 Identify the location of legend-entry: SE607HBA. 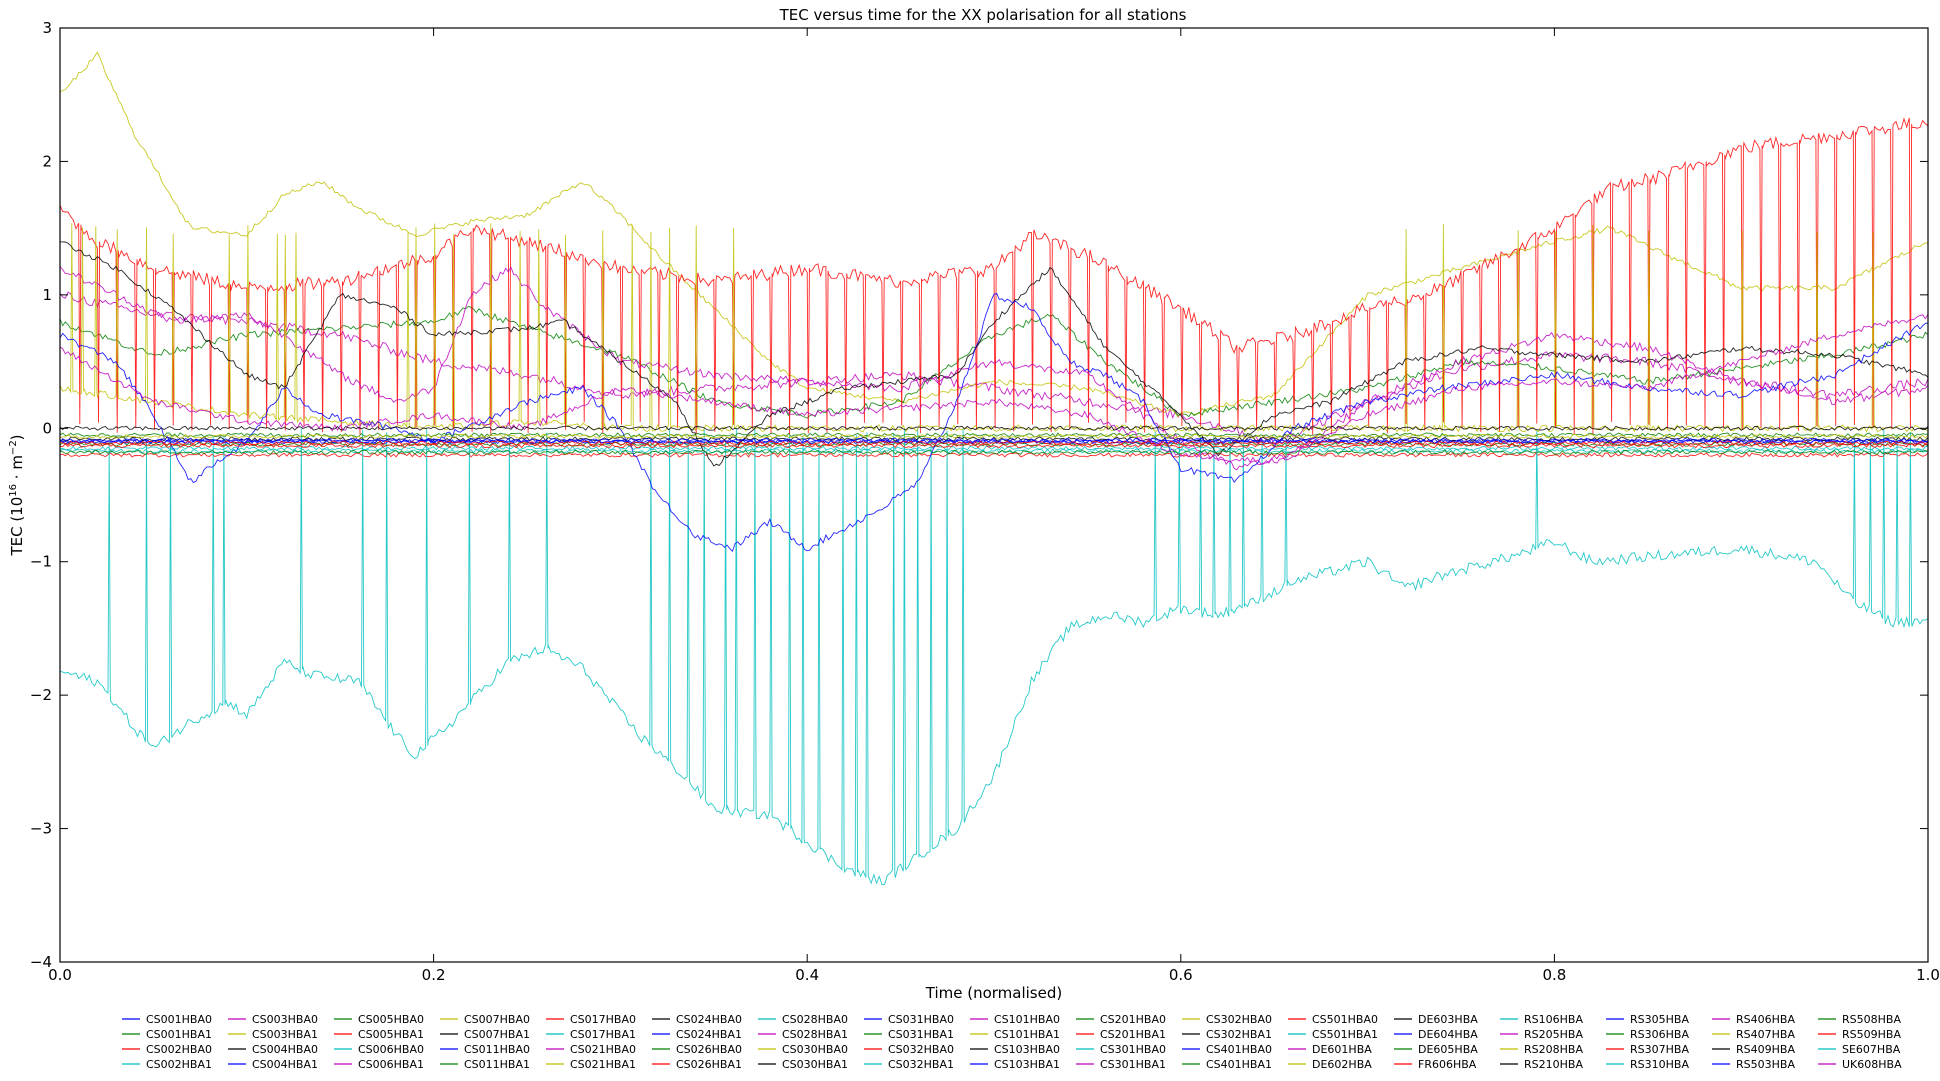
(1871, 1049).